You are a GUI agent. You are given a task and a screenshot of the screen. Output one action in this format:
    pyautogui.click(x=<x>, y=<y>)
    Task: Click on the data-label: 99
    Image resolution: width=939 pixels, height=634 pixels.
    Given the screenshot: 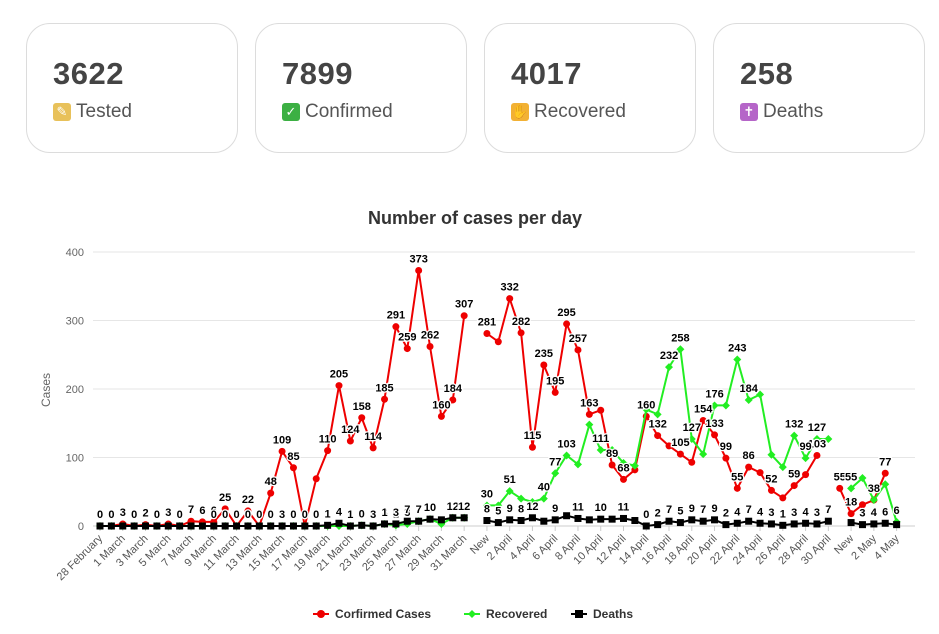 What is the action you would take?
    pyautogui.click(x=805, y=447)
    